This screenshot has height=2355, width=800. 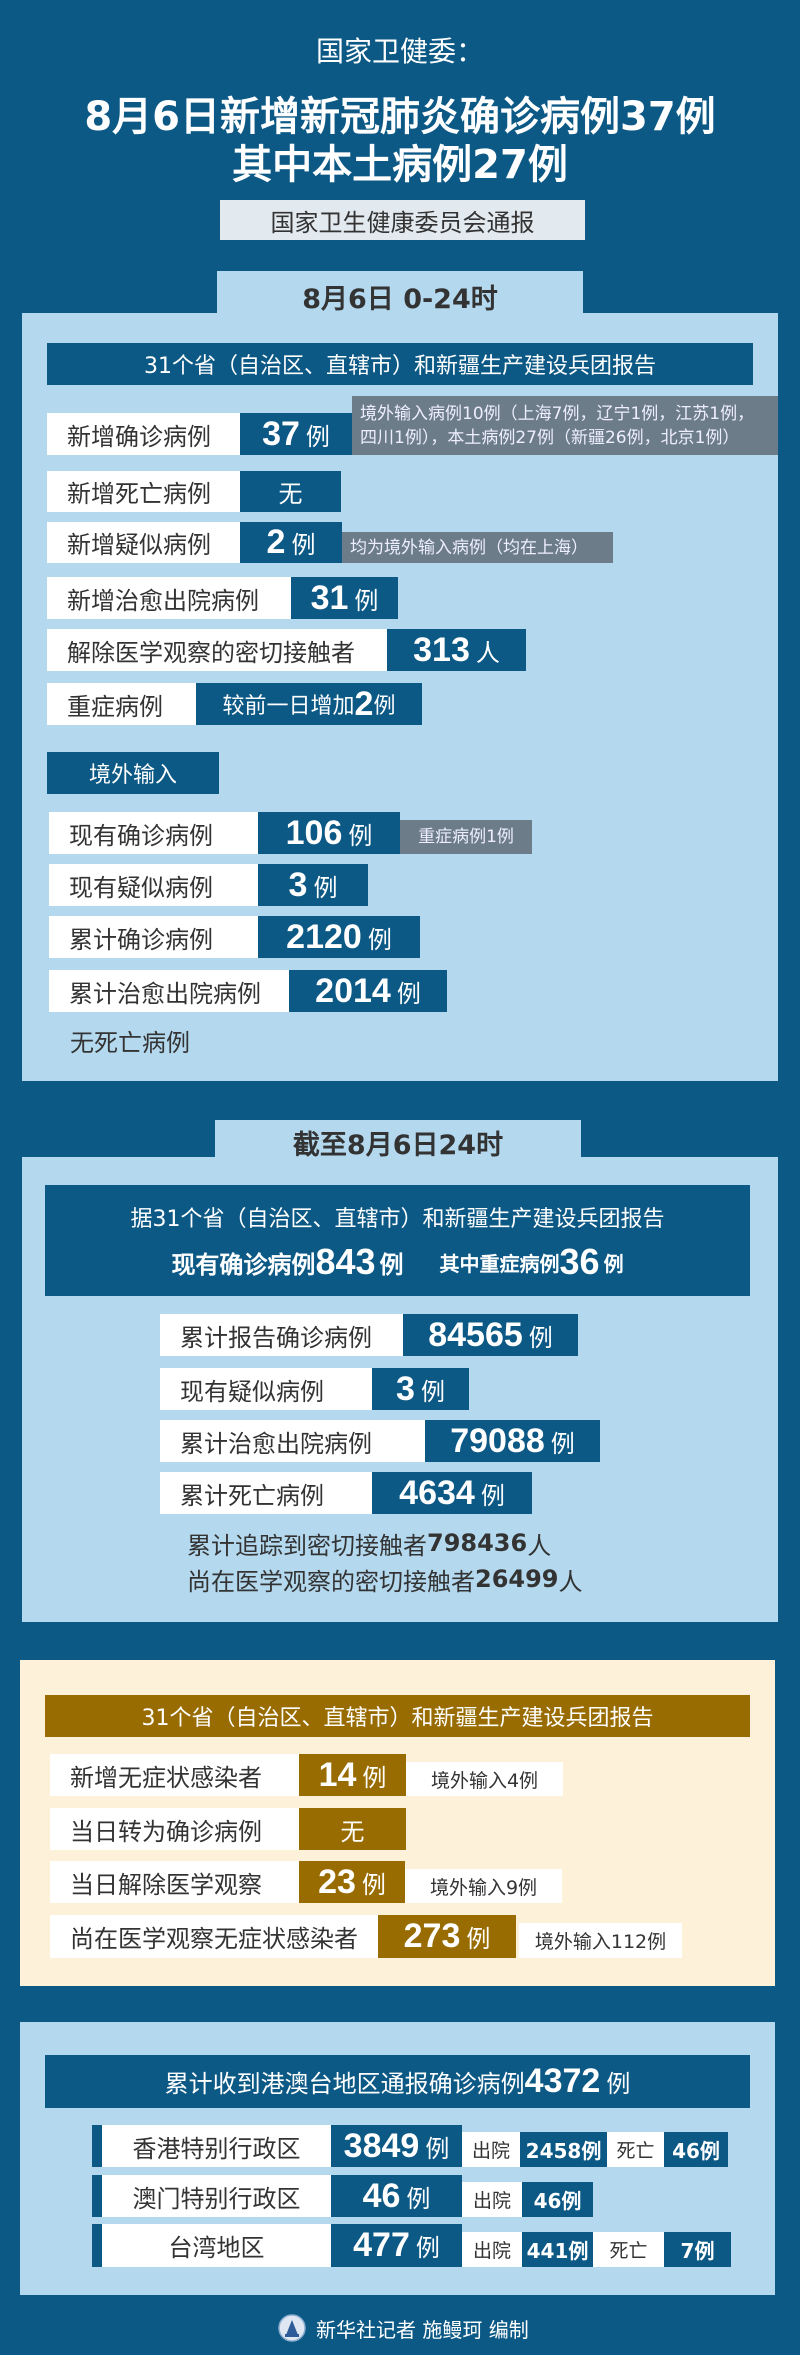 What do you see at coordinates (563, 2149) in the screenshot?
I see `discharged-value: 2458例` at bounding box center [563, 2149].